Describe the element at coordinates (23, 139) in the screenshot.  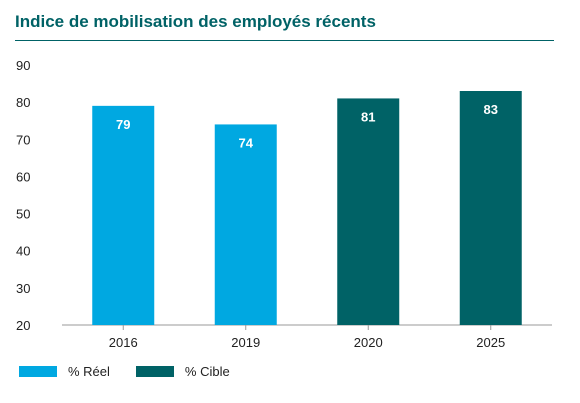
I see `y-tick-label: 70` at that location.